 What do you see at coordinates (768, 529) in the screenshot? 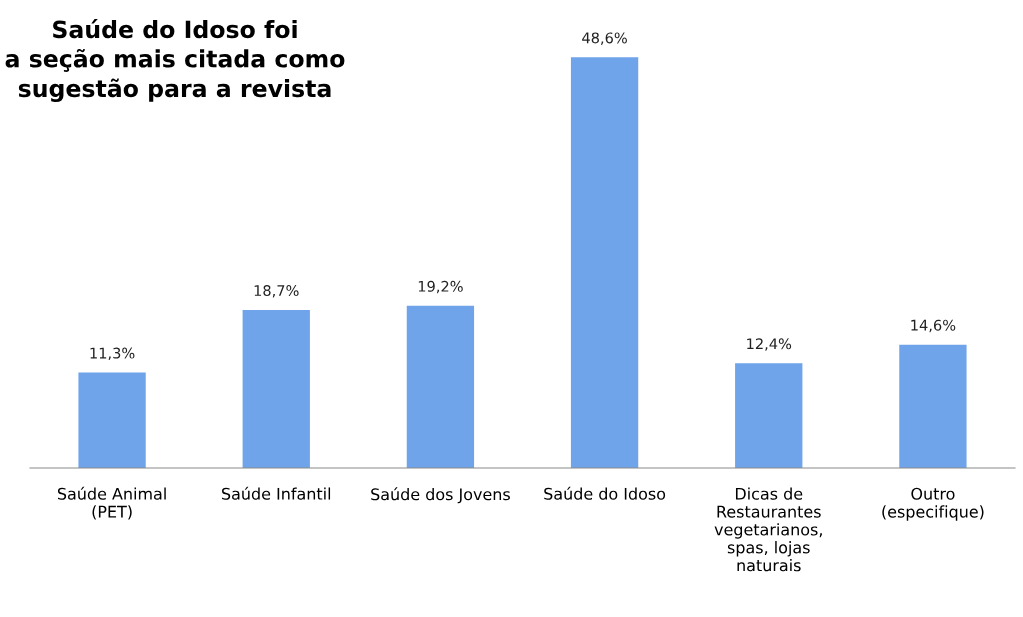
I see `x-tick-label: Dicas de Restaurantes vegetarianos, spas, lojas naturais` at bounding box center [768, 529].